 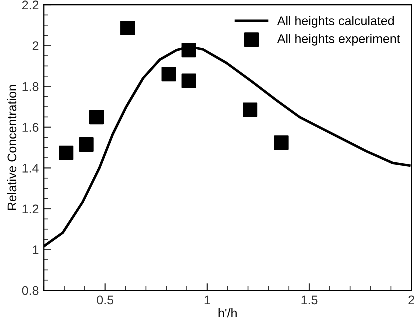 I want to click on y-tick-label: 1, so click(x=36, y=250).